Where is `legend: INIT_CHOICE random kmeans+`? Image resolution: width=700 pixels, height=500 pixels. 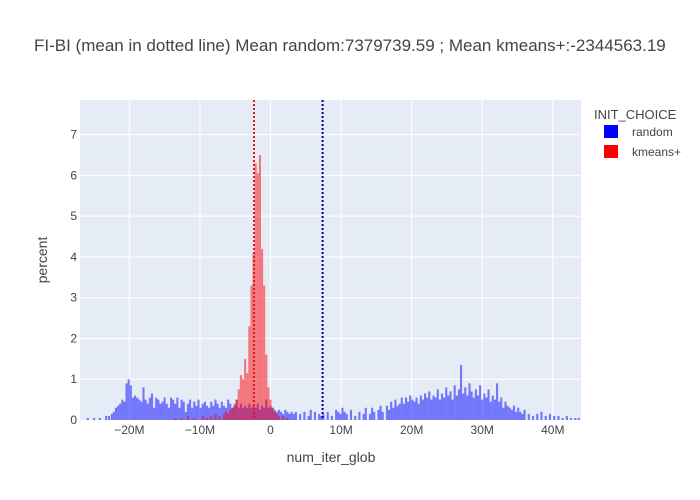
legend: INIT_CHOICE random kmeans+ is located at coordinates (637, 133).